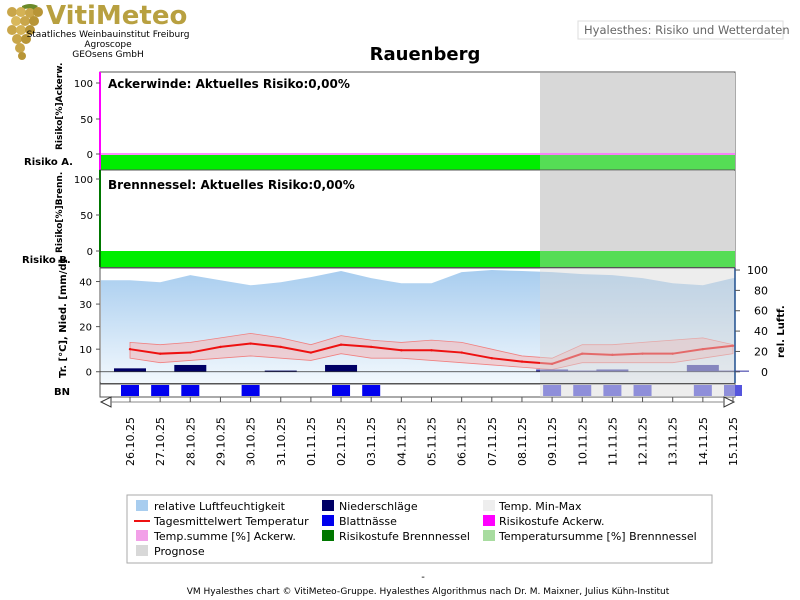 This screenshot has width=800, height=600. Describe the element at coordinates (231, 185) in the screenshot. I see `panel-brennnessel-title: Brennnessel: Aktuelles Risiko:0,00%` at that location.